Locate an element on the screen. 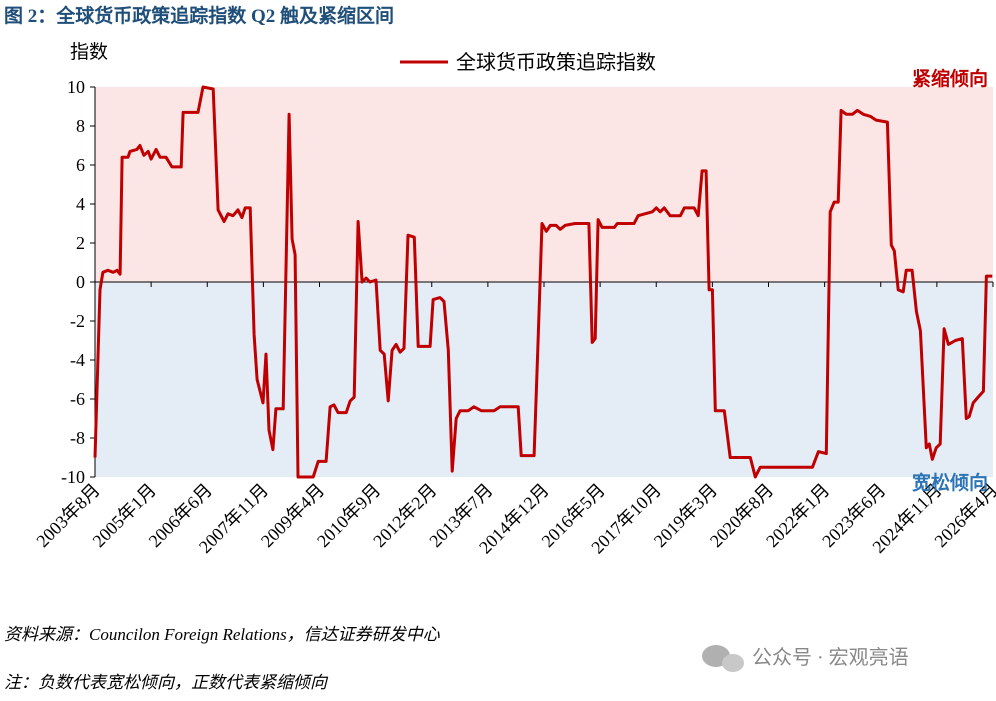  y-tick-label: -6 is located at coordinates (77, 399).